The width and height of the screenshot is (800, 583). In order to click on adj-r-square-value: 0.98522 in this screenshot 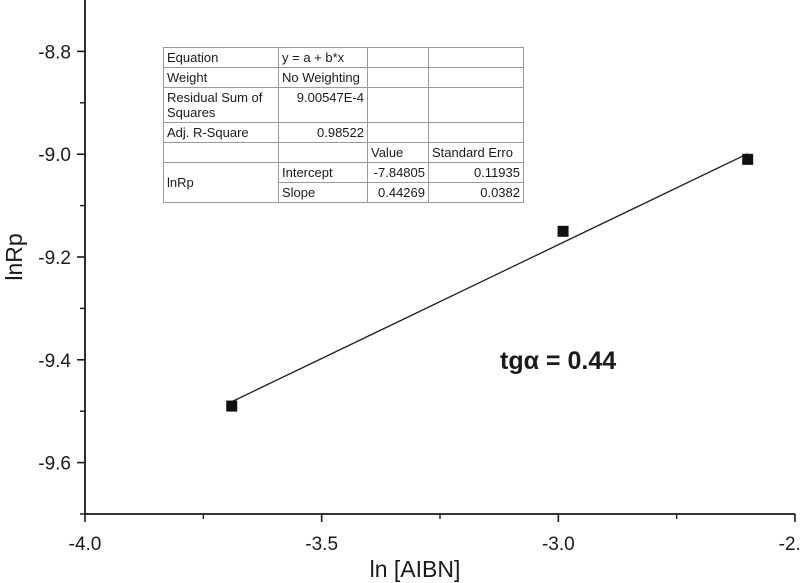, I will do `click(323, 132)`.